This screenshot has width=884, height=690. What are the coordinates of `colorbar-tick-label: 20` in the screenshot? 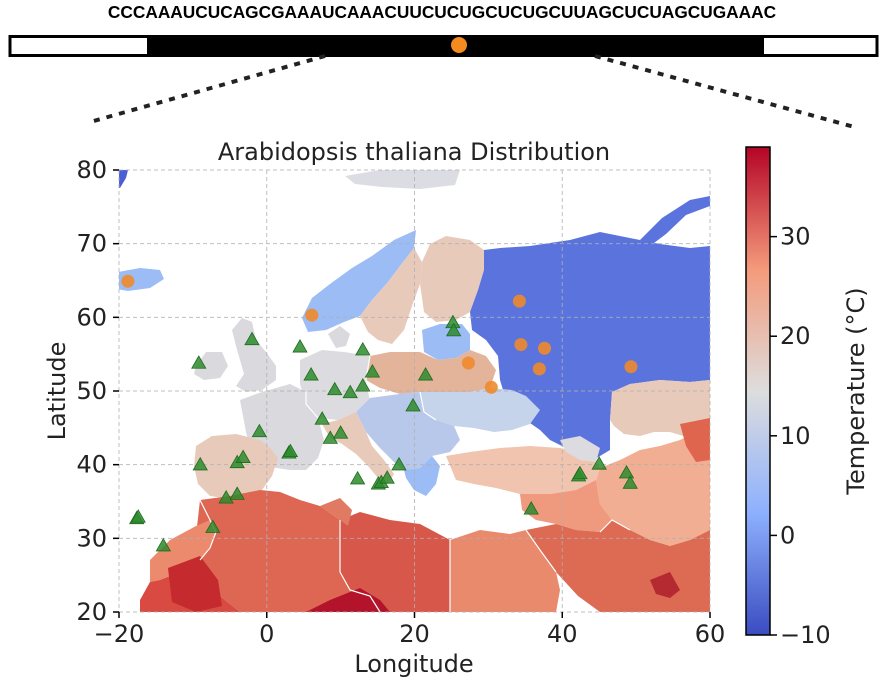 It's located at (795, 336).